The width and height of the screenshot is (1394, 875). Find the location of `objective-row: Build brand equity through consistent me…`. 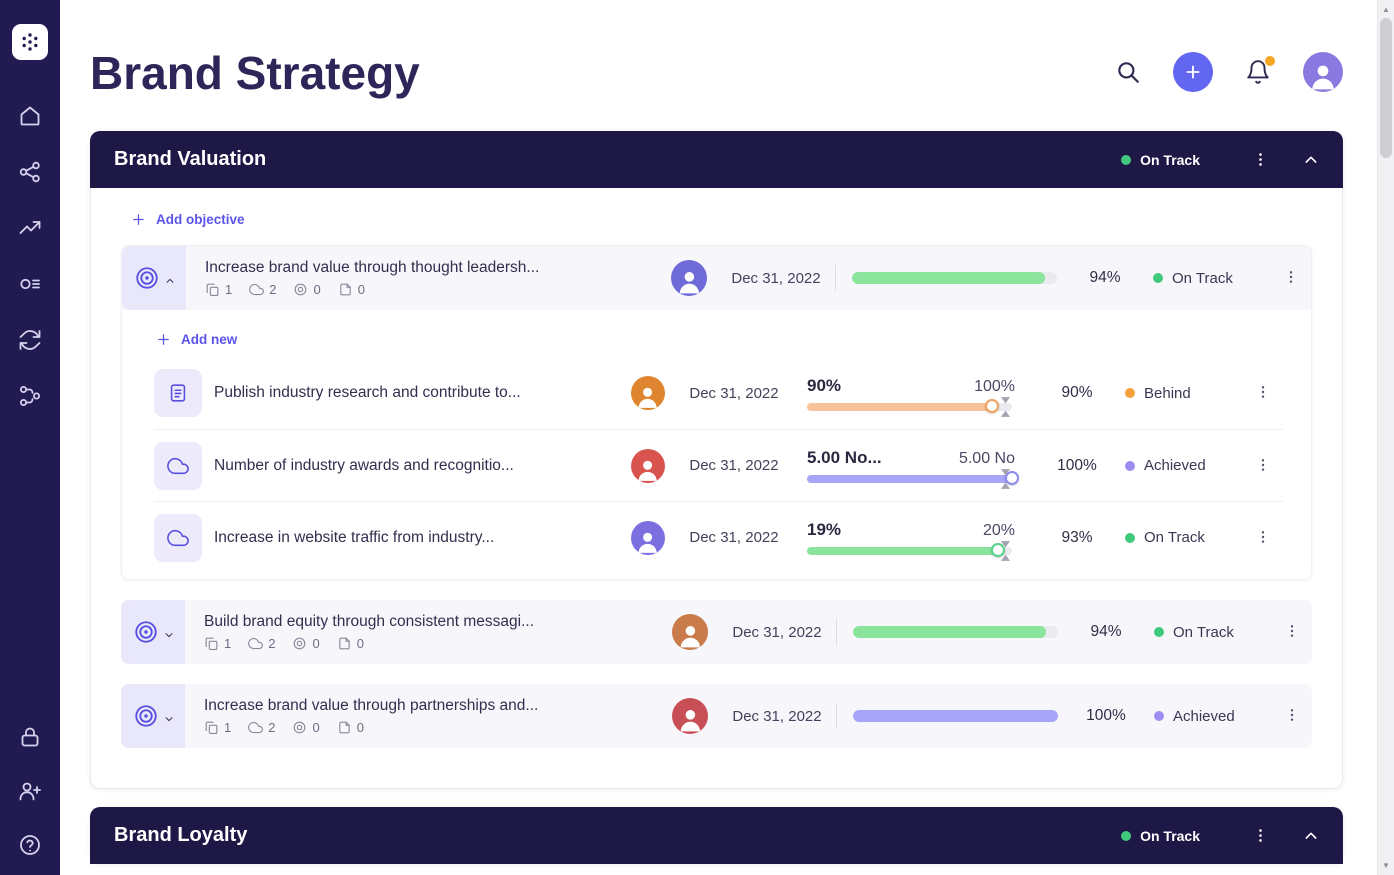

objective-row: Build brand equity through consistent me… is located at coordinates (716, 632).